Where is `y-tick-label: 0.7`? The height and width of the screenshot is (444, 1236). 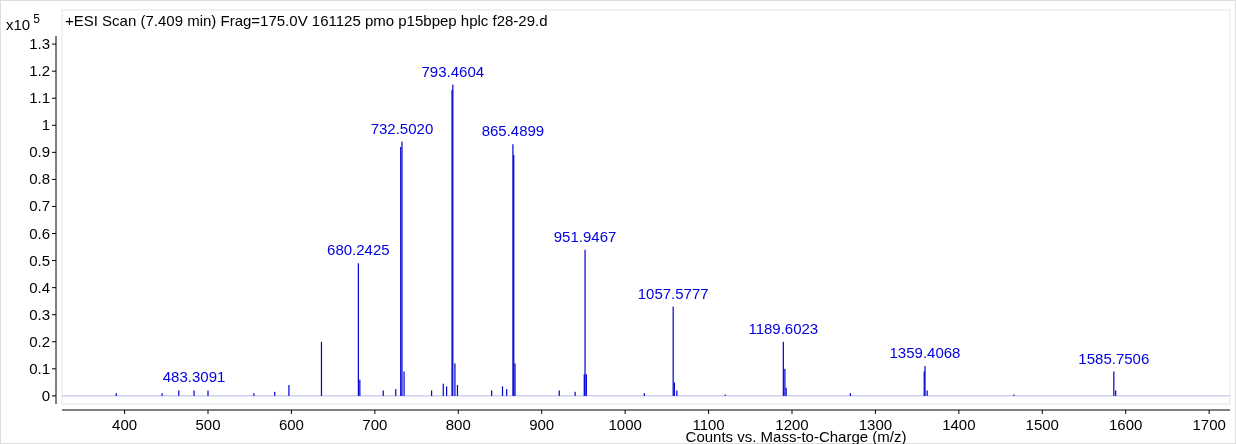 y-tick-label: 0.7 is located at coordinates (39, 206).